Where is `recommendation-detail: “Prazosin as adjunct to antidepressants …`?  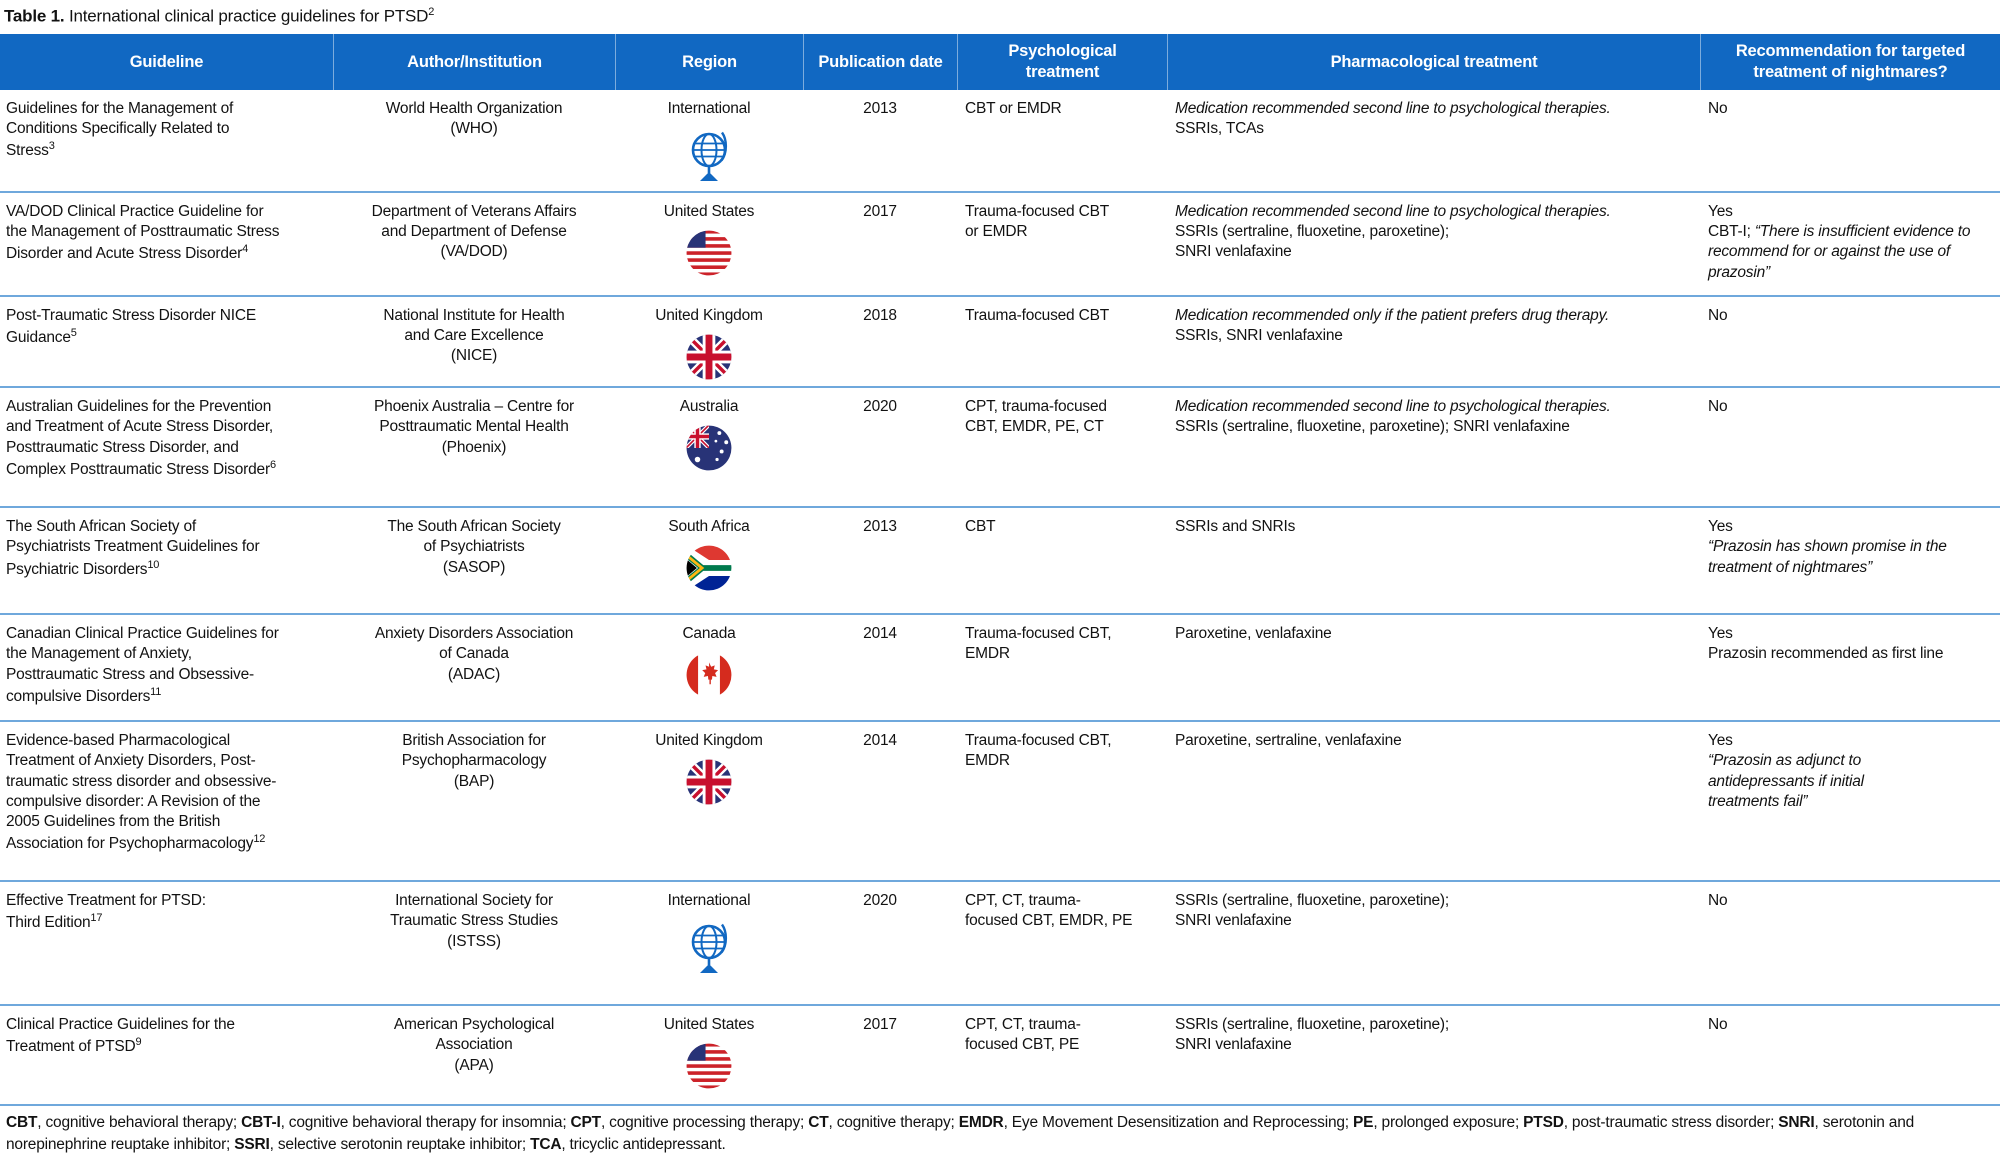
recommendation-detail: “Prazosin as adjunct to antidepressants … is located at coordinates (1850, 781).